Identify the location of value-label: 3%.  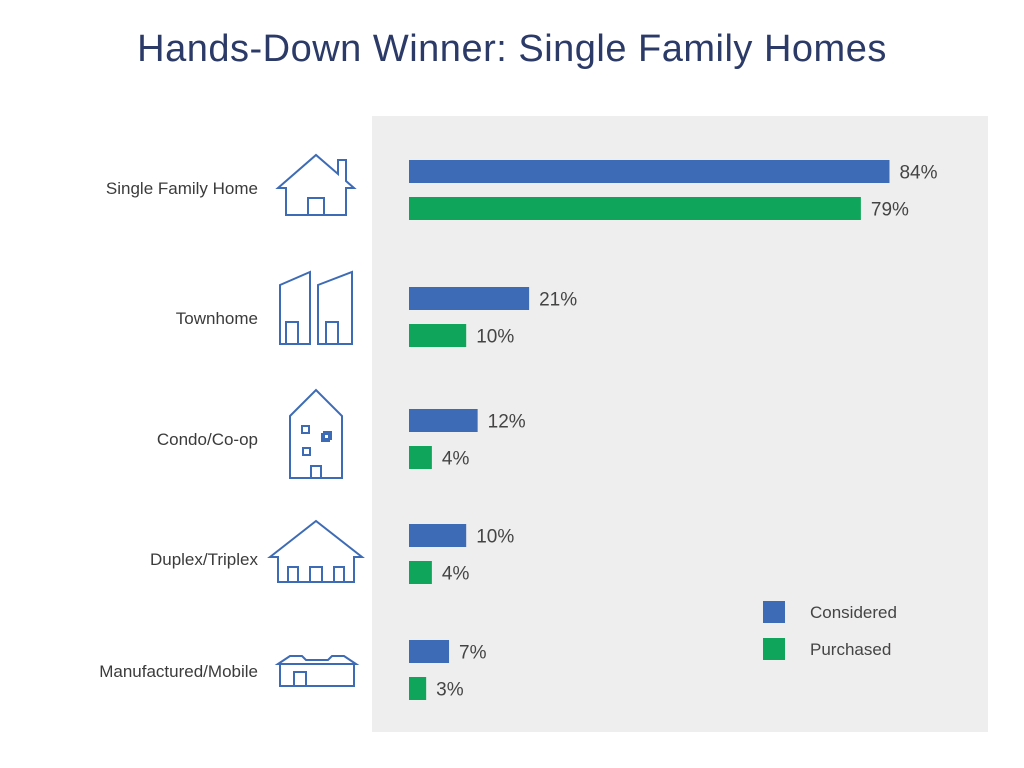
(450, 690).